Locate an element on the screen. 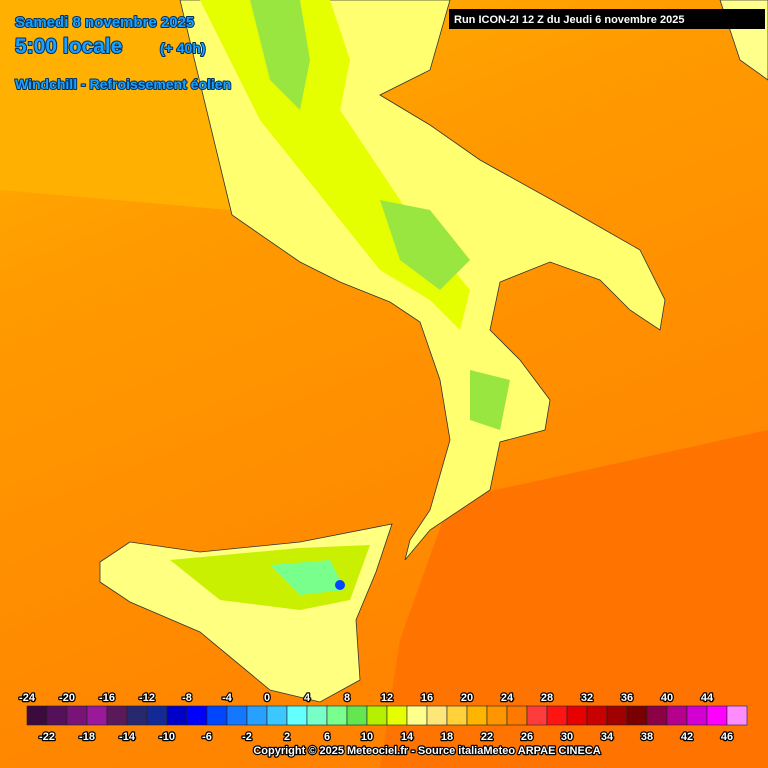  etna is located at coordinates (340, 585).